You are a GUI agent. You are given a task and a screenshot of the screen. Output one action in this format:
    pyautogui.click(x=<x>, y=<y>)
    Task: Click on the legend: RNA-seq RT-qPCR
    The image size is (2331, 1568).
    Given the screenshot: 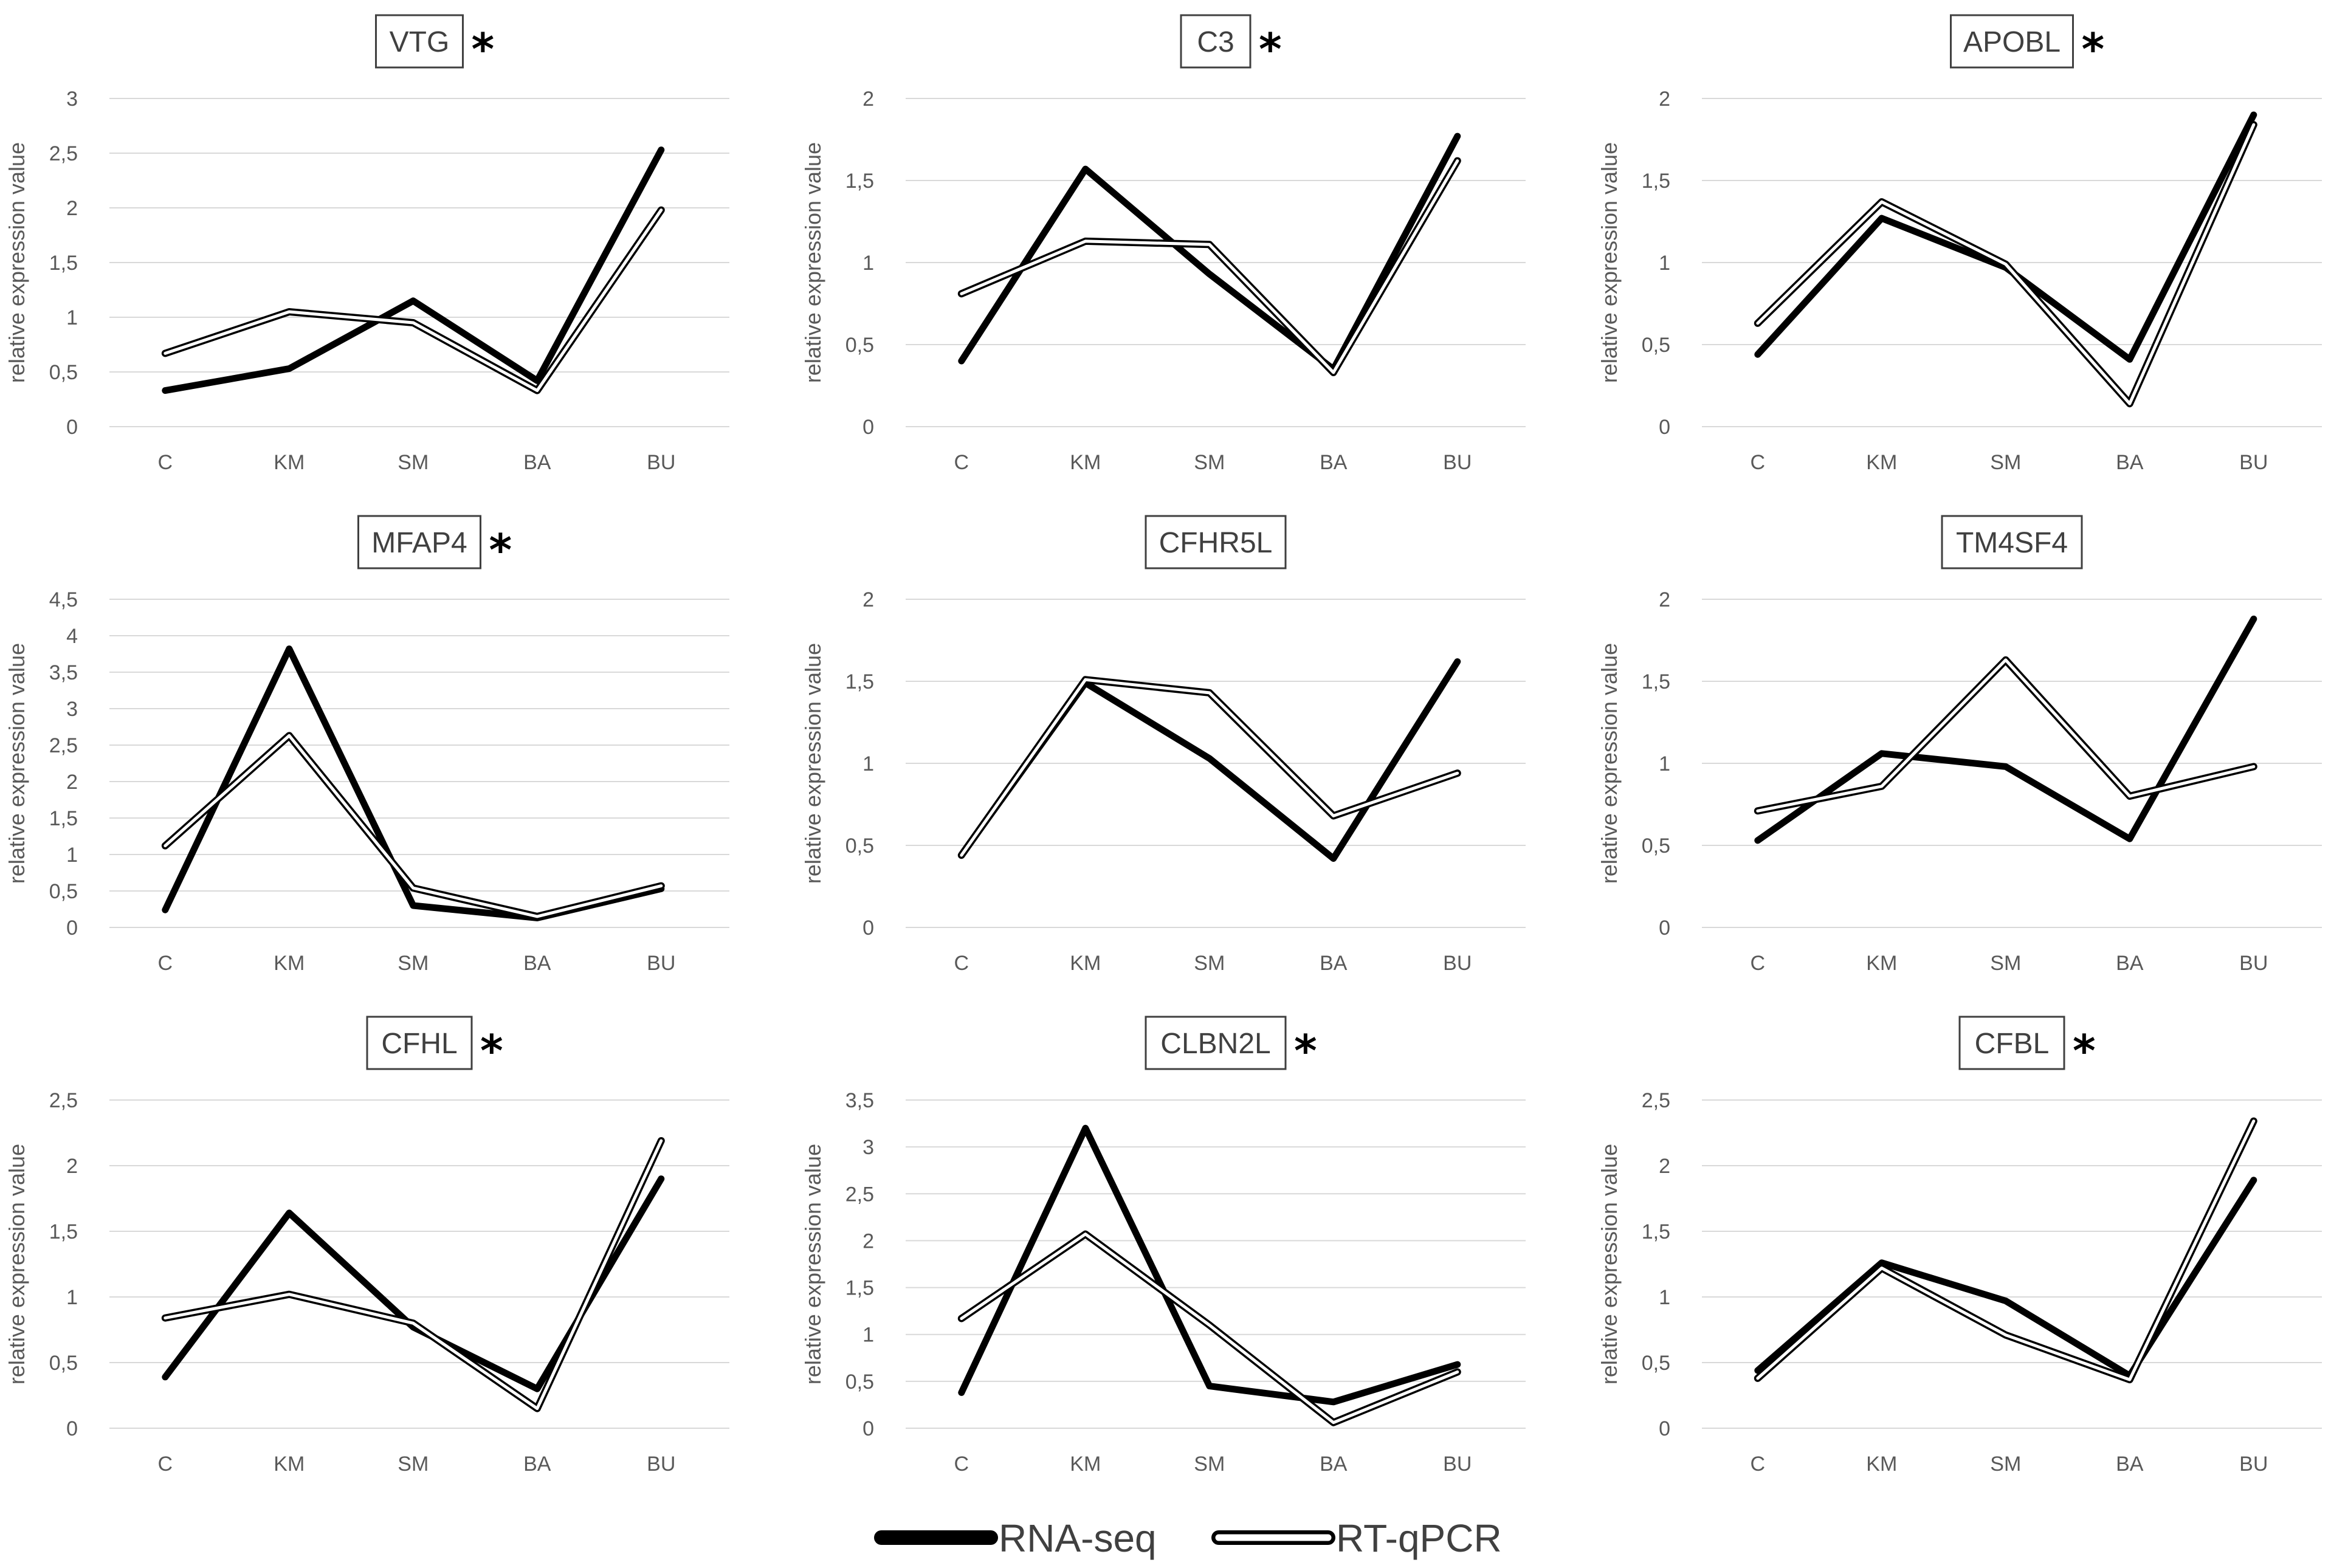 What is the action you would take?
    pyautogui.click(x=1188, y=1538)
    